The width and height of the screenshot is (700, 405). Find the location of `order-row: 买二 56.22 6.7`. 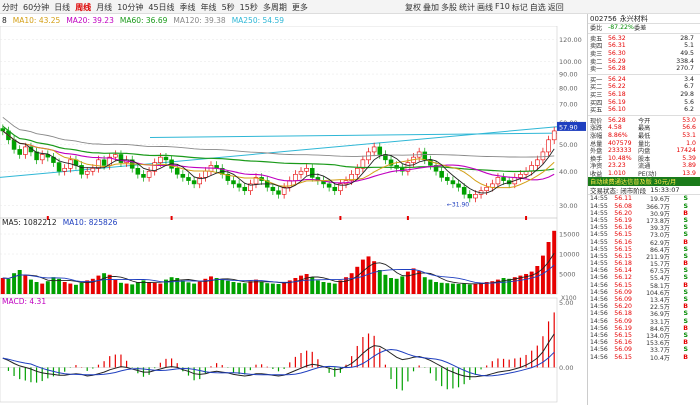

order-row: 买二 56.22 6.7 is located at coordinates (644, 86).